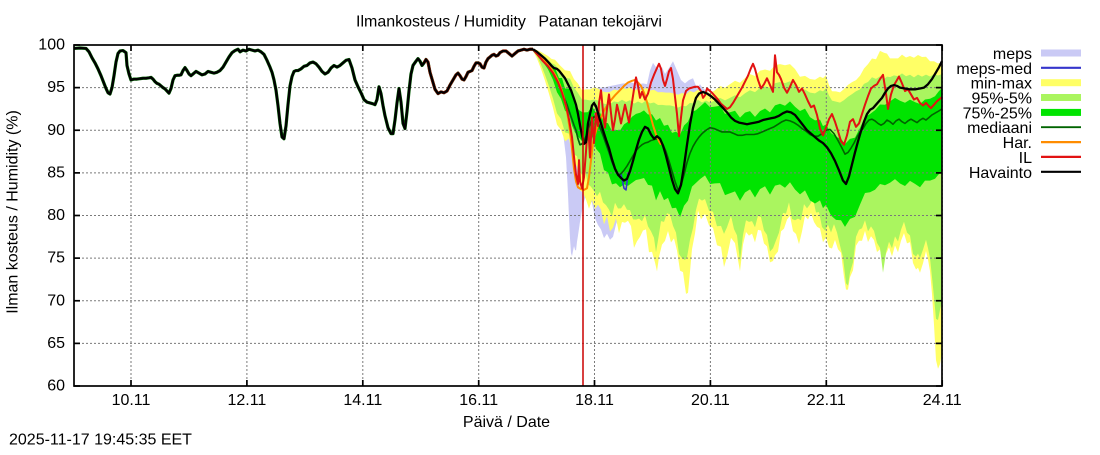 This screenshot has height=455, width=1100. What do you see at coordinates (942, 400) in the screenshot?
I see `svg-text: 24.11` at bounding box center [942, 400].